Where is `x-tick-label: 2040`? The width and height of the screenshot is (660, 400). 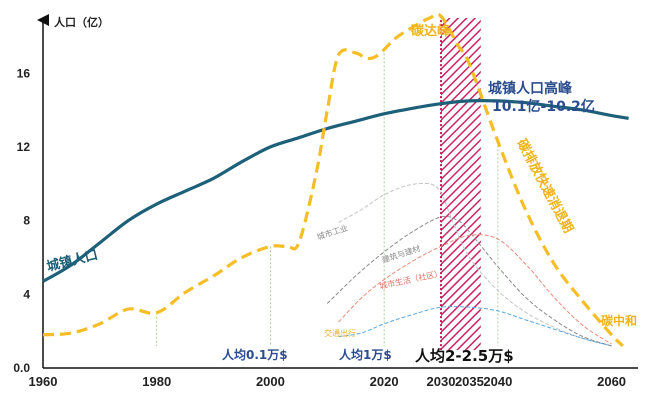
x-tick-label: 2040 is located at coordinates (497, 381).